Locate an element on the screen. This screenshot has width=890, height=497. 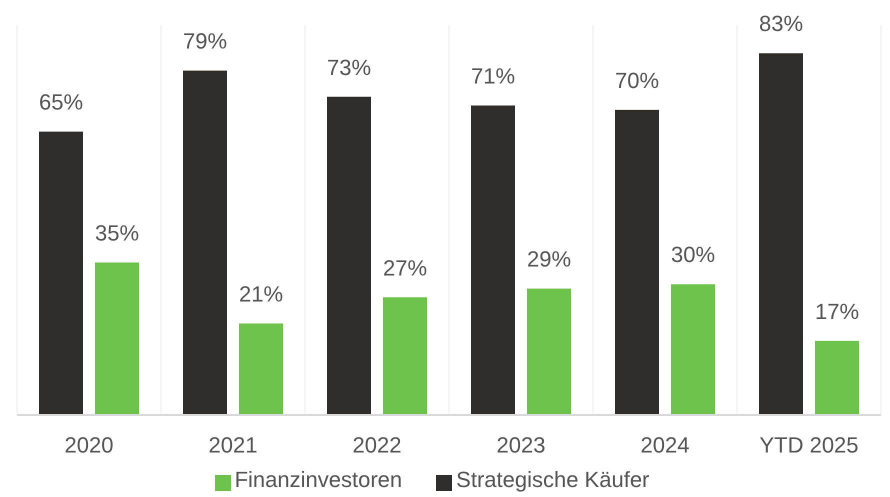
x-tick-label: 2022 is located at coordinates (377, 445).